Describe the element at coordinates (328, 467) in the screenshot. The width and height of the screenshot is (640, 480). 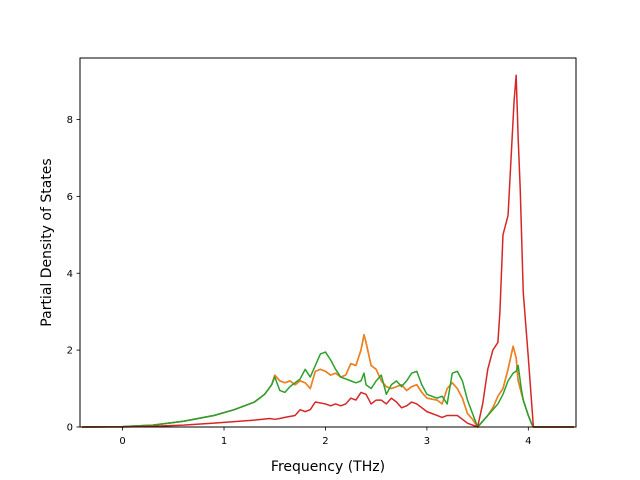
I see `x-axis-label: Frequency (THz)` at that location.